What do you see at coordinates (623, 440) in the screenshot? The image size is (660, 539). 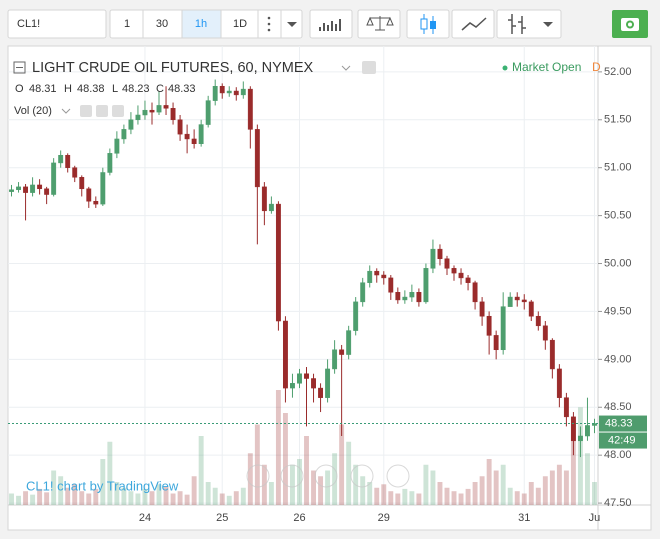 I see `countdown-badge` at bounding box center [623, 440].